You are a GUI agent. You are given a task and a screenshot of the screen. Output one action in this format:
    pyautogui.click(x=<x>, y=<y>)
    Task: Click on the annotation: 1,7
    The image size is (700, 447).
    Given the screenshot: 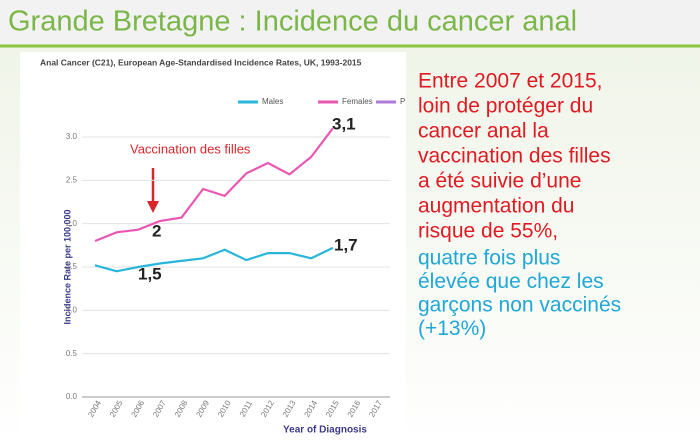 What is the action you would take?
    pyautogui.click(x=346, y=244)
    